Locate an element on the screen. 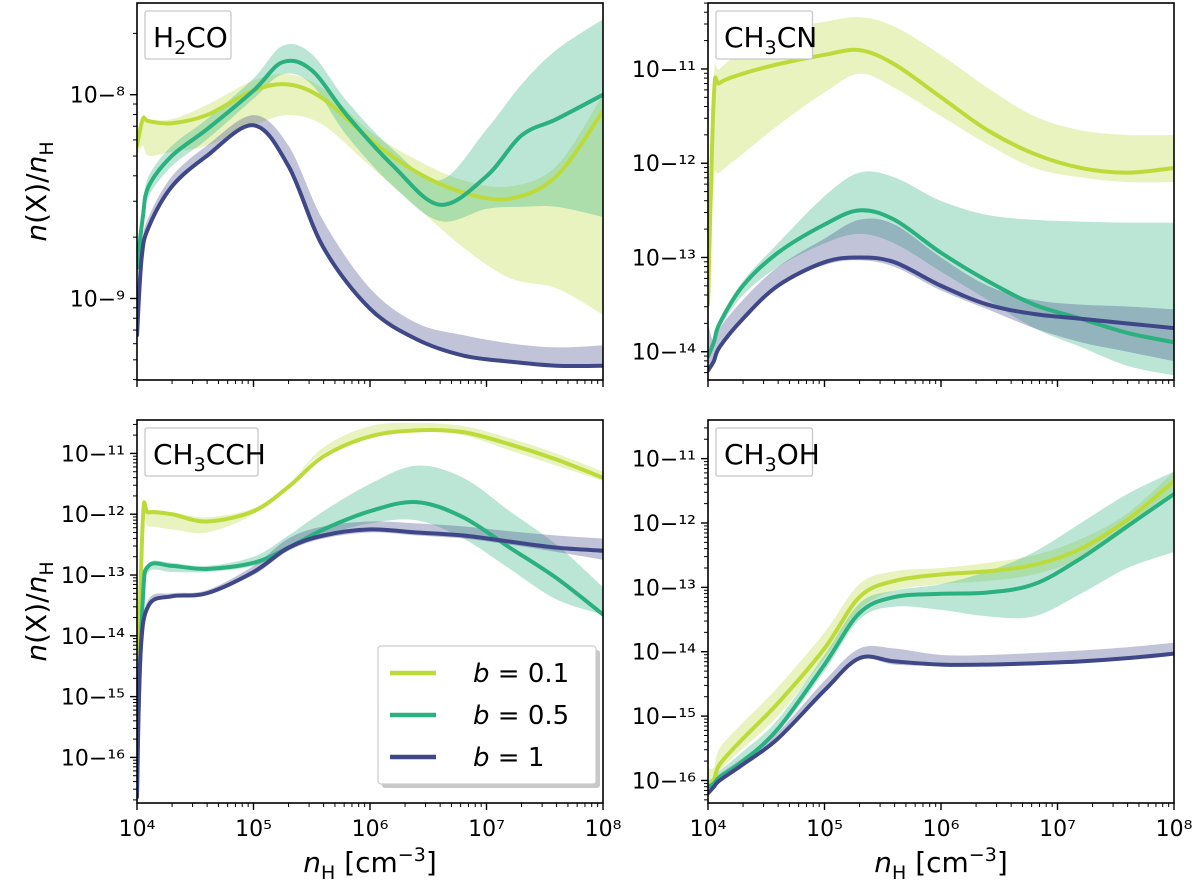 Image resolution: width=1200 pixels, height=888 pixels. y-tick-label: 10−⁹ is located at coordinates (97, 299).